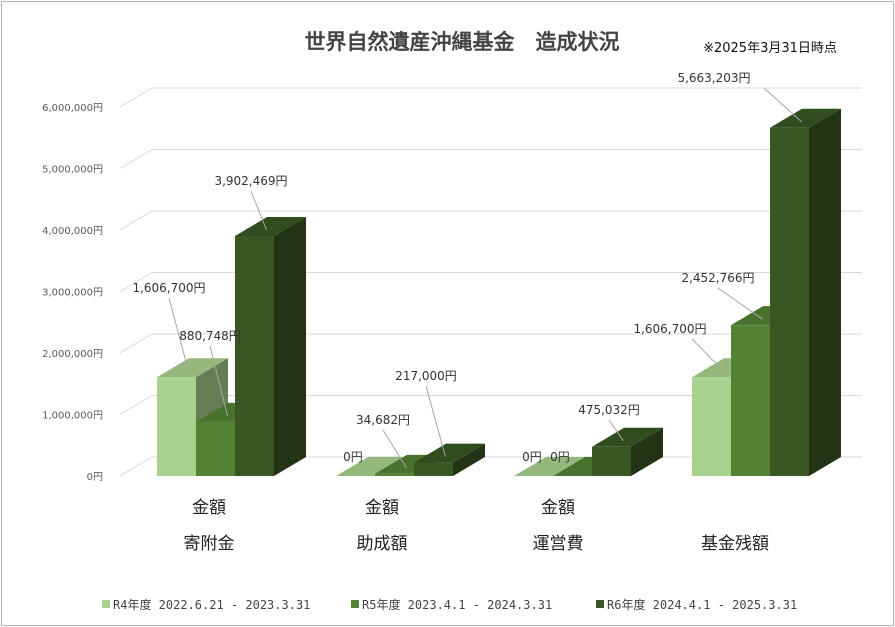  I want to click on y-tick-label: 5,000,000円, so click(72, 170).